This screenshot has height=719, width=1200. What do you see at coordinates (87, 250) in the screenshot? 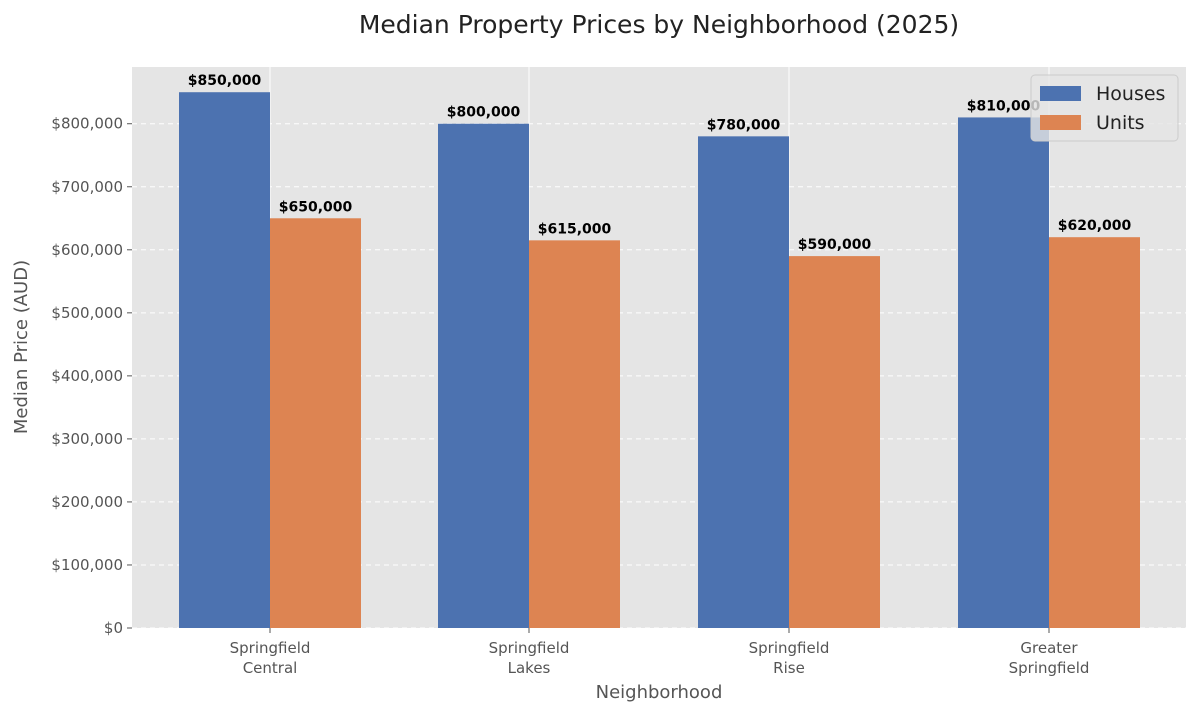
I see `y-tick-label: $600,000` at bounding box center [87, 250].